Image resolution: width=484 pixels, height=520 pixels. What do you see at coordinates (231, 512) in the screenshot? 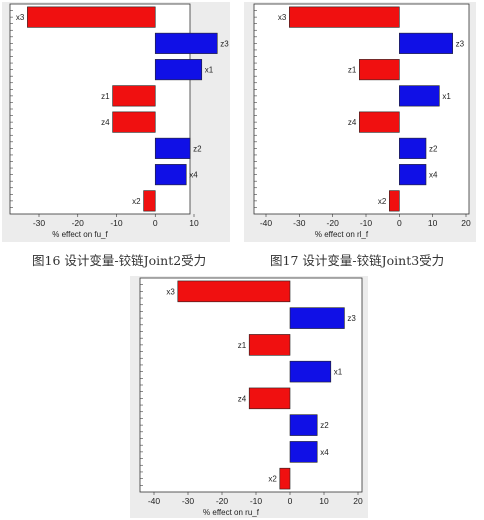
I see `x-axis-title: % effect on ru_f` at bounding box center [231, 512].